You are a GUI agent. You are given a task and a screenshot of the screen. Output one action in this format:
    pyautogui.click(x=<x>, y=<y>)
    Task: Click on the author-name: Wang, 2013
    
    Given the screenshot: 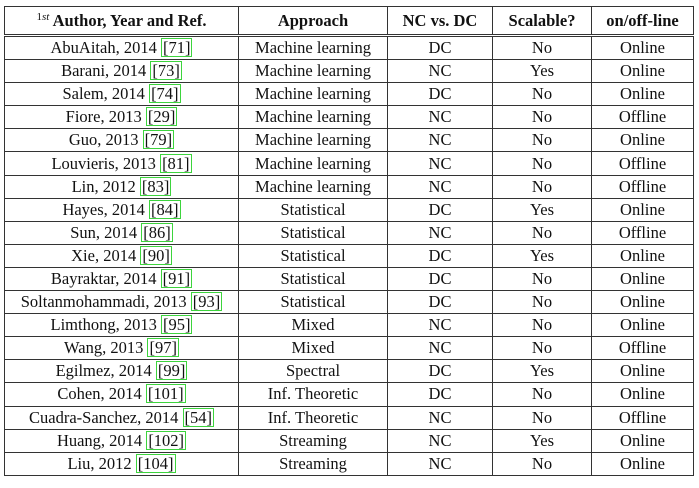 What is the action you would take?
    pyautogui.click(x=106, y=348)
    